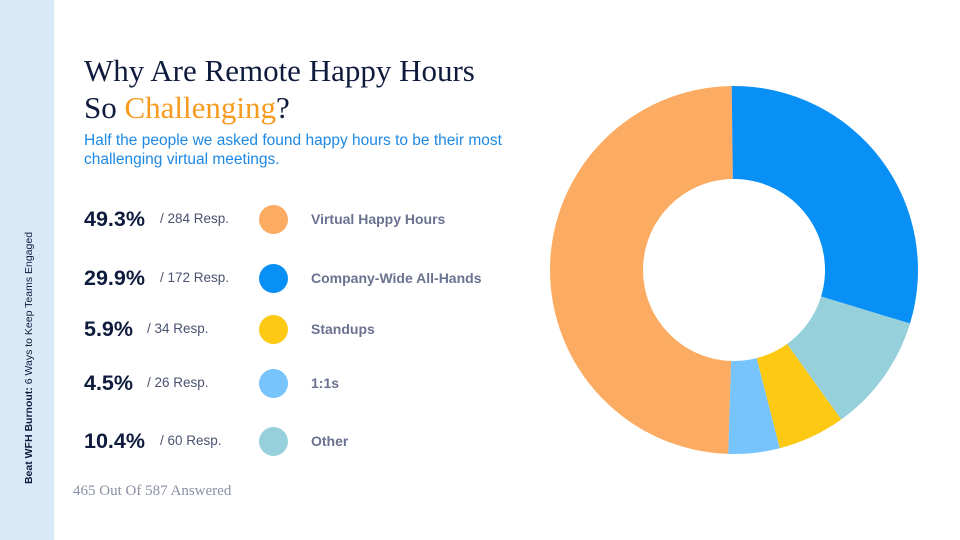 This screenshot has height=540, width=960. What do you see at coordinates (152, 491) in the screenshot?
I see `answered-count: 465 Out Of 587 Answered` at bounding box center [152, 491].